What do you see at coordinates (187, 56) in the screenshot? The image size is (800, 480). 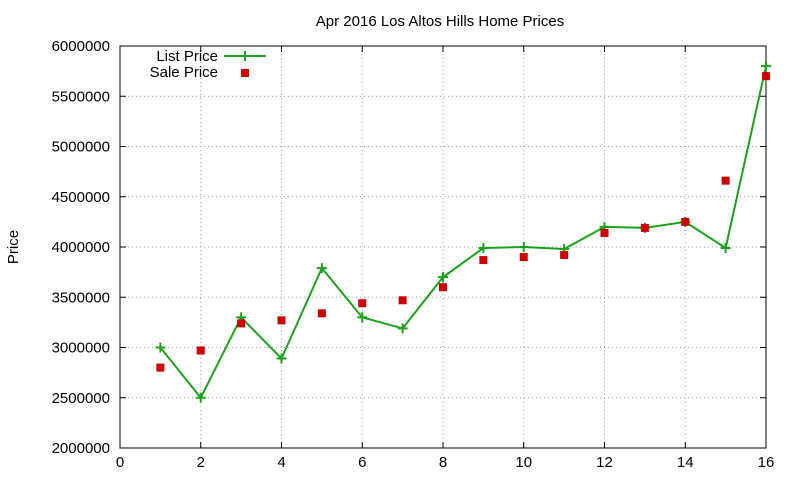 I see `legend-label: List Price` at bounding box center [187, 56].